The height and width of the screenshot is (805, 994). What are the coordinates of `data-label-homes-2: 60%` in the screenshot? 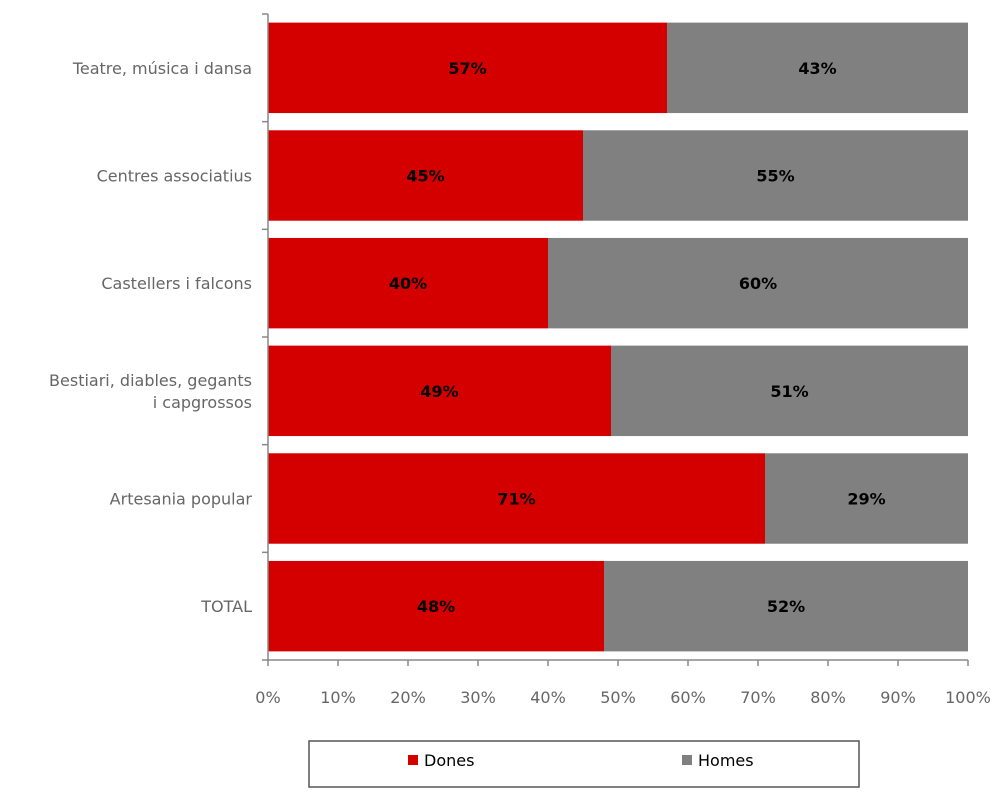 It's located at (758, 283).